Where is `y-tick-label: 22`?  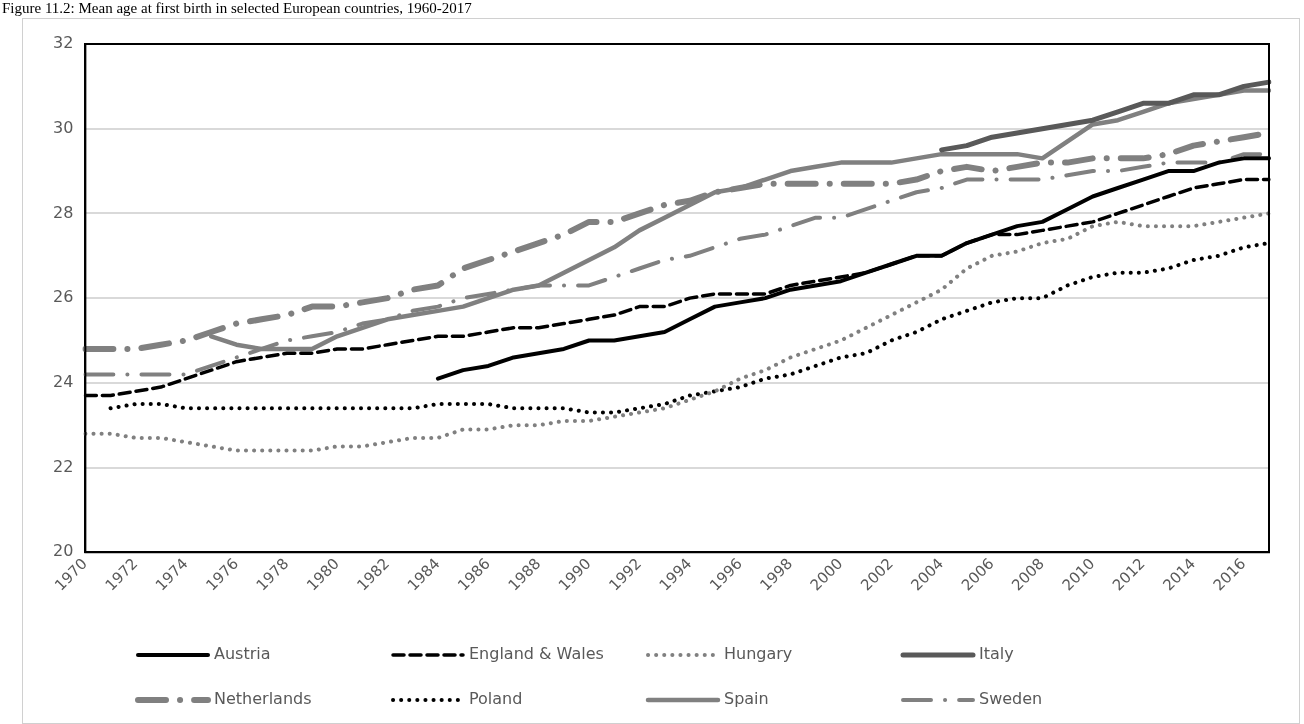 y-tick-label: 22 is located at coordinates (63, 466).